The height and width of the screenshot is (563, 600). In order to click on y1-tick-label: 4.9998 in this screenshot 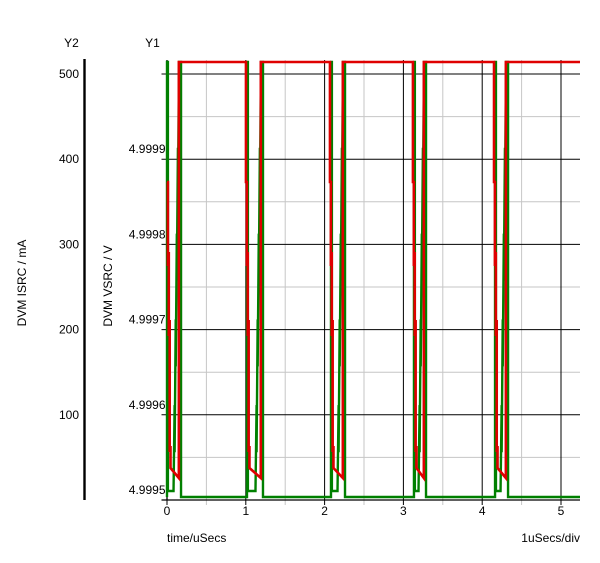, I will do `click(147, 234)`.